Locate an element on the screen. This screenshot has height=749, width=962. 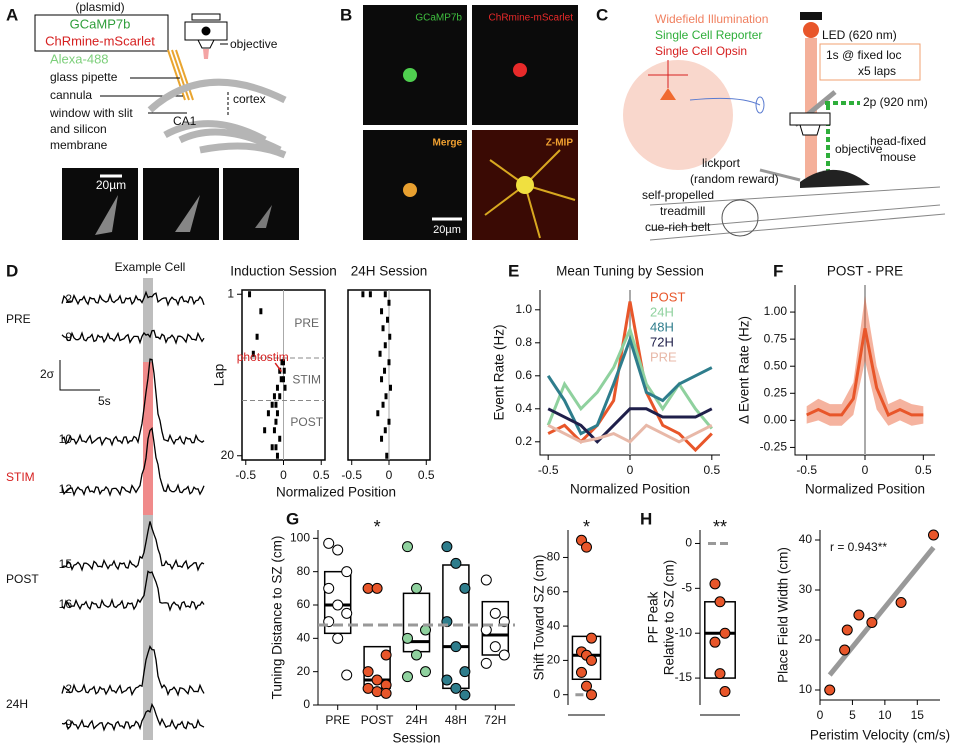
x-tick-label: 72H is located at coordinates (495, 720).